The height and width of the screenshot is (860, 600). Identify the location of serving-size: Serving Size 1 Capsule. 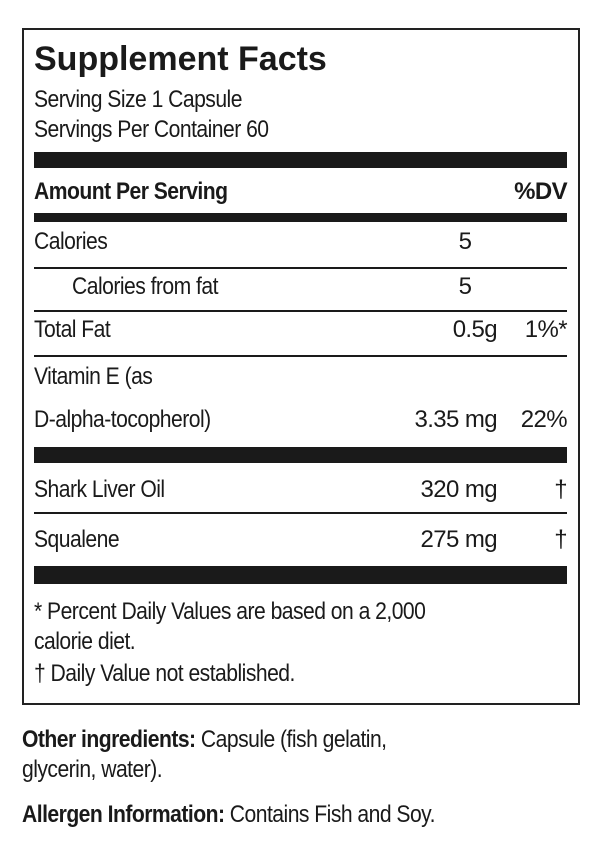
(138, 99).